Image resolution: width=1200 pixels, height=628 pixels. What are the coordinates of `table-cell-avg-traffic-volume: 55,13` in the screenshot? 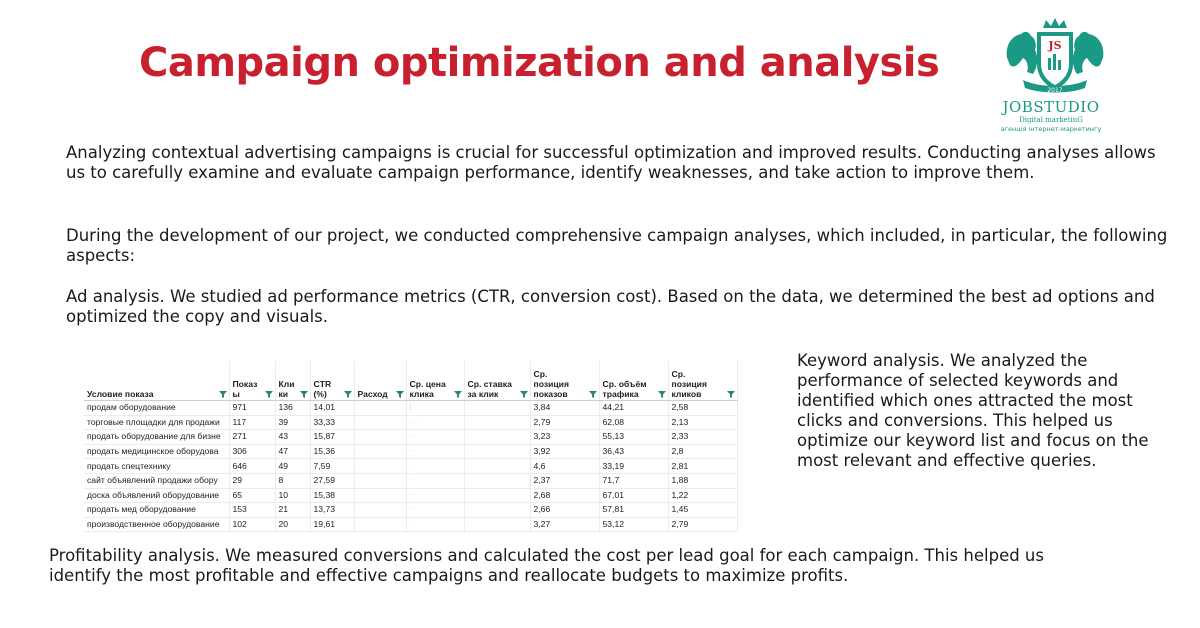 It's located at (634, 437).